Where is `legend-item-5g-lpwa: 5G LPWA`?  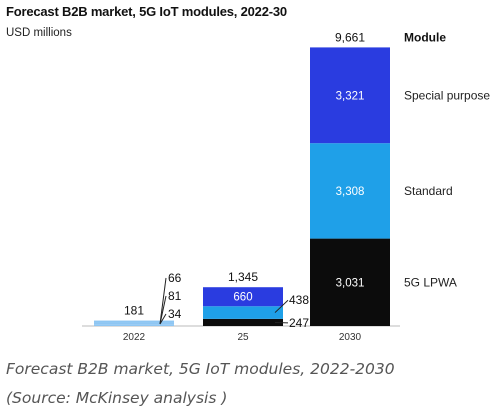 legend-item-5g-lpwa: 5G LPWA is located at coordinates (430, 282).